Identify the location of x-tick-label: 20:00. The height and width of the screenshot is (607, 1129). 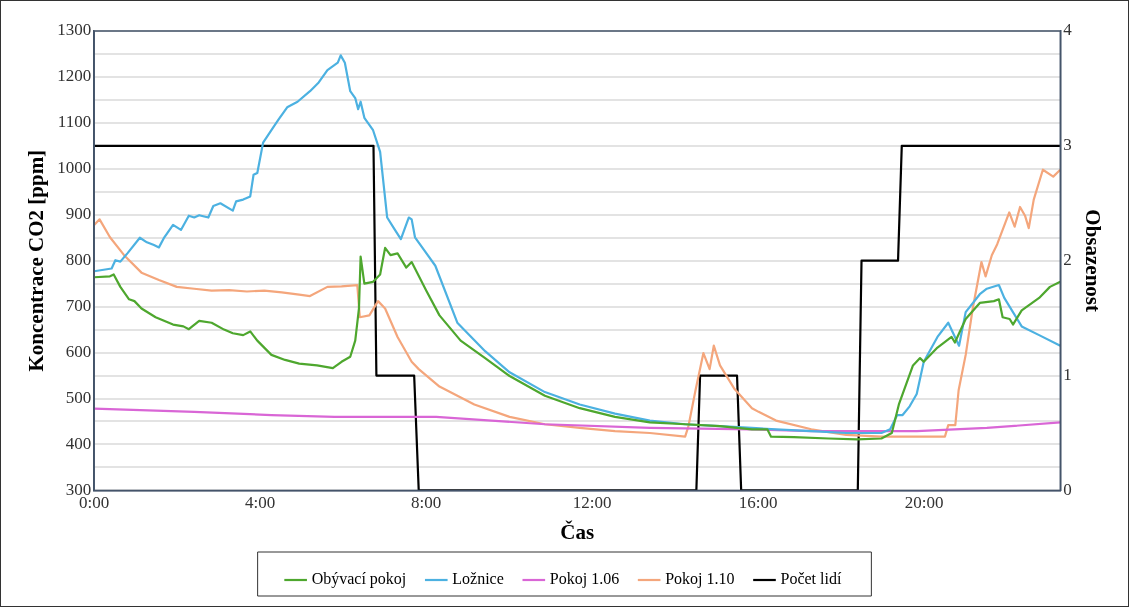
(924, 503).